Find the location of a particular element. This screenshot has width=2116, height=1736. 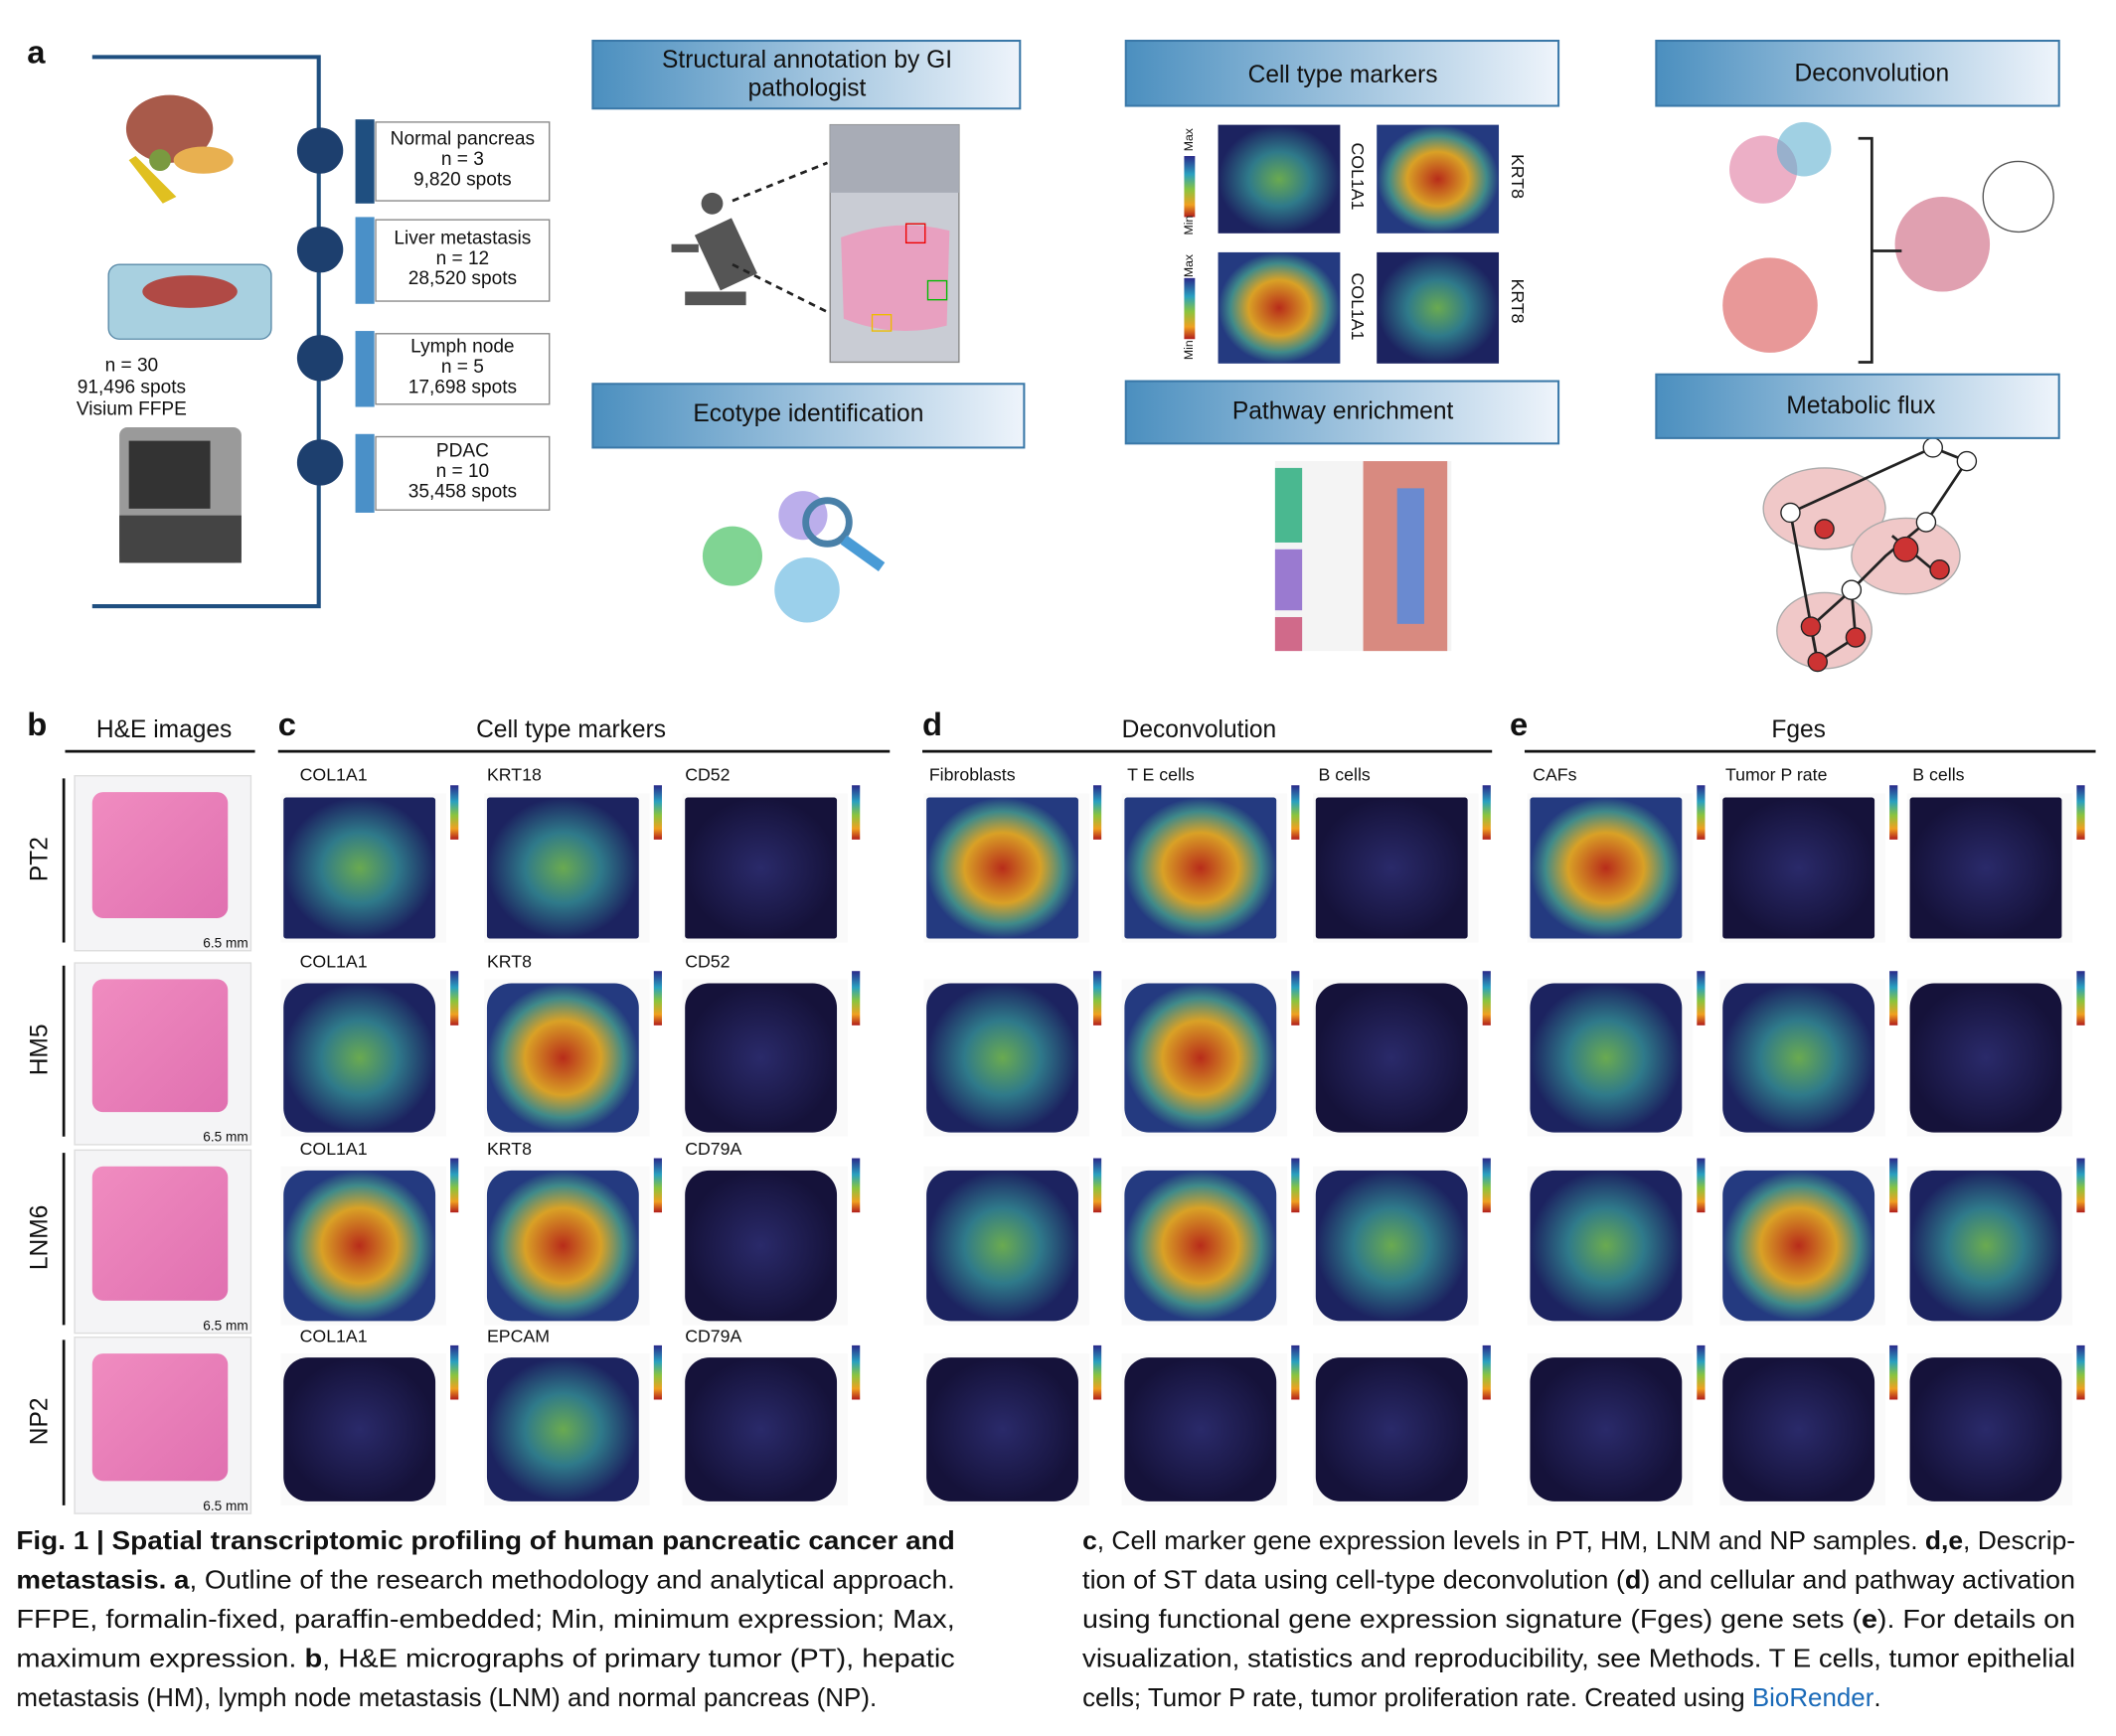

caption-text: b is located at coordinates (313, 1658).